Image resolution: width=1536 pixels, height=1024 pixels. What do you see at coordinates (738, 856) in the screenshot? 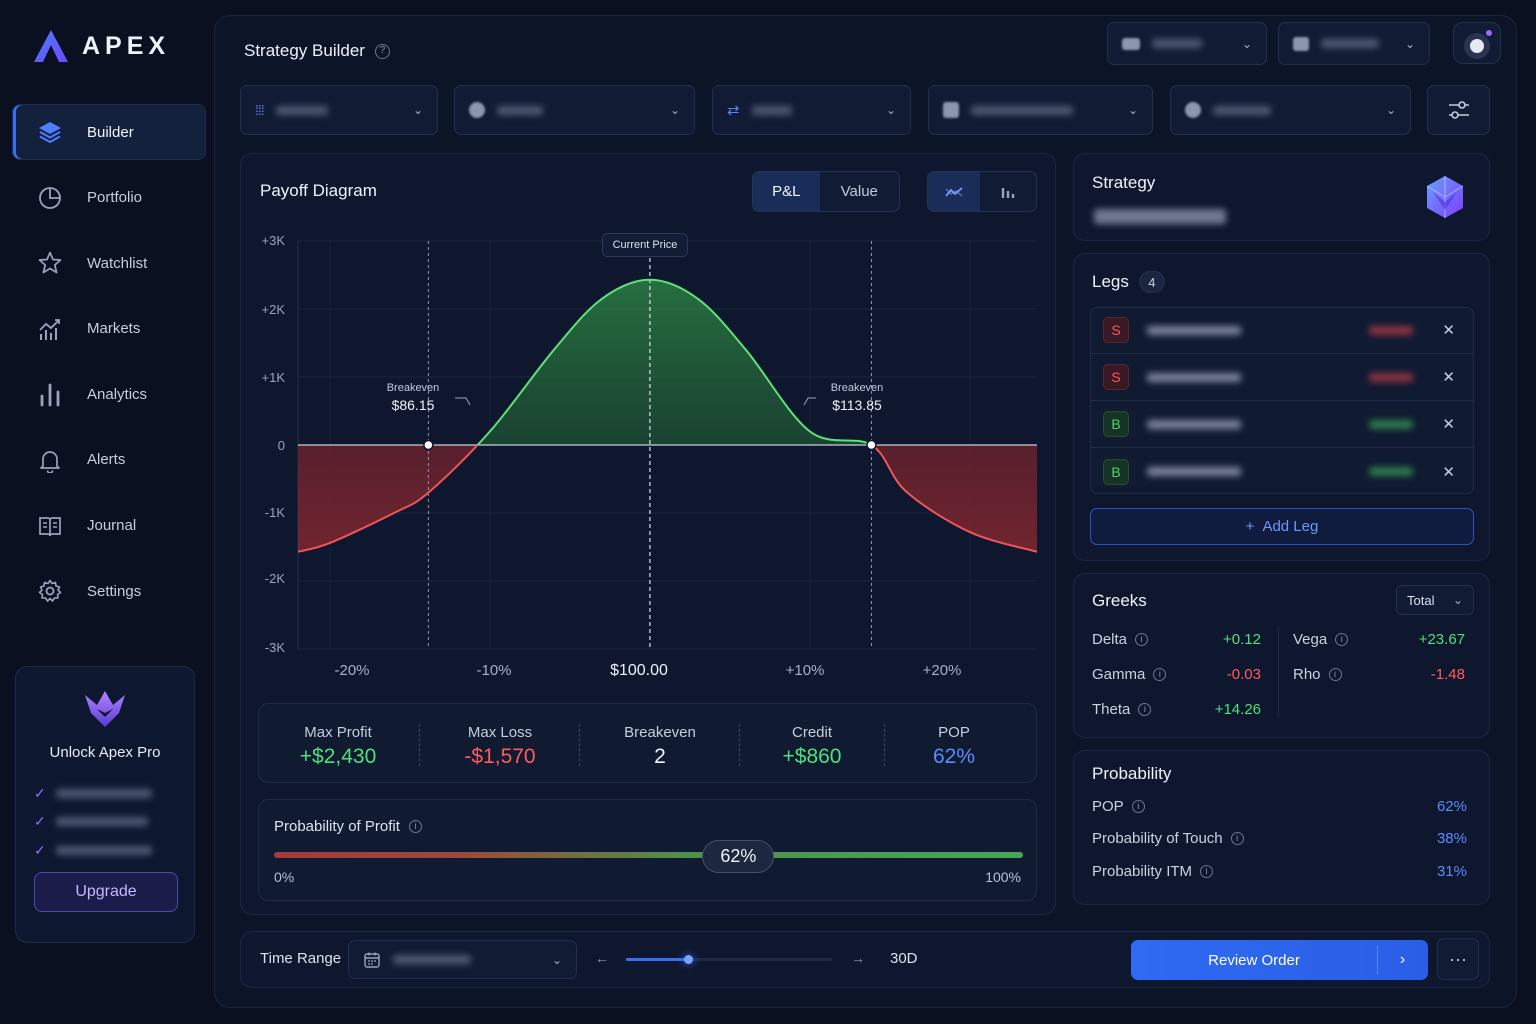
I see `pop-progress-knob: 62%` at bounding box center [738, 856].